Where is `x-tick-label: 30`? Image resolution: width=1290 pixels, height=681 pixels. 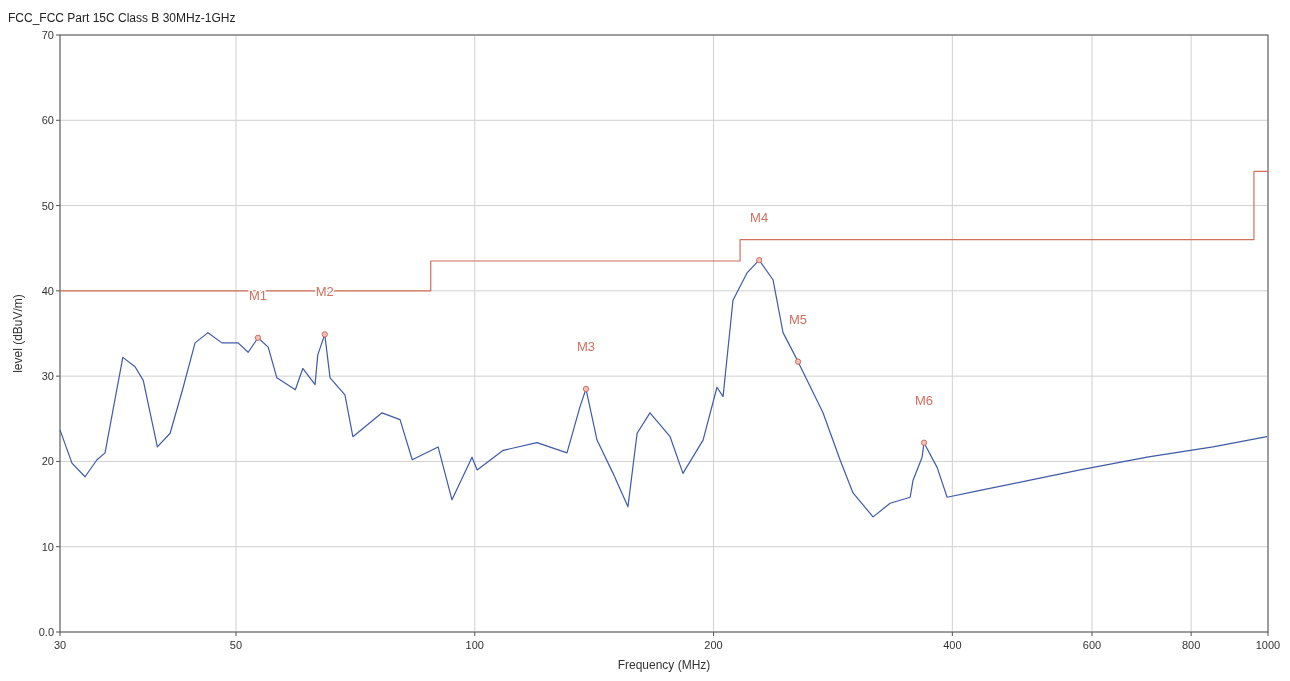 x-tick-label: 30 is located at coordinates (60, 645).